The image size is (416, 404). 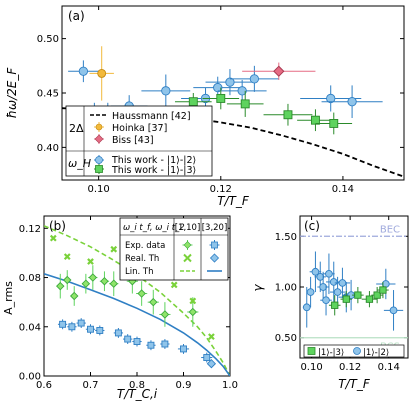 What do you see at coordinates (139, 272) in the screenshot?
I see `legend-b-row-lin: Lin. Th` at bounding box center [139, 272].